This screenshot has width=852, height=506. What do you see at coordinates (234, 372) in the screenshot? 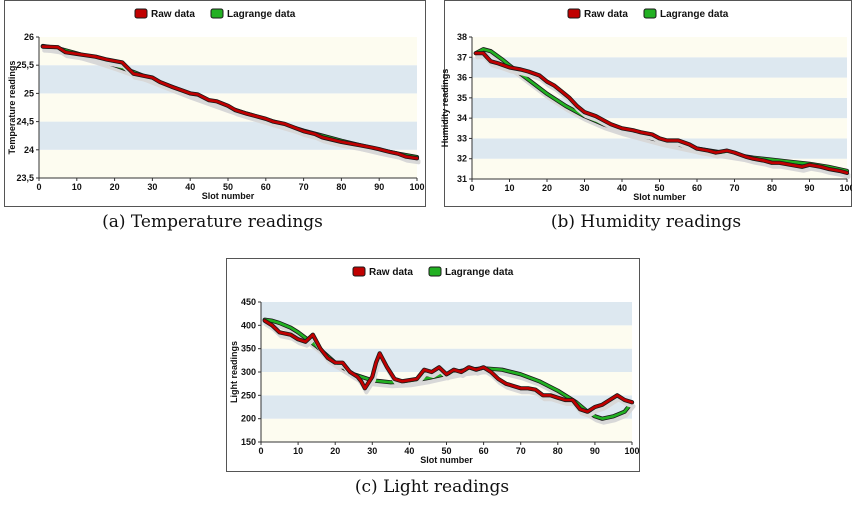
I see `y-axis-label: Light readings` at bounding box center [234, 372].